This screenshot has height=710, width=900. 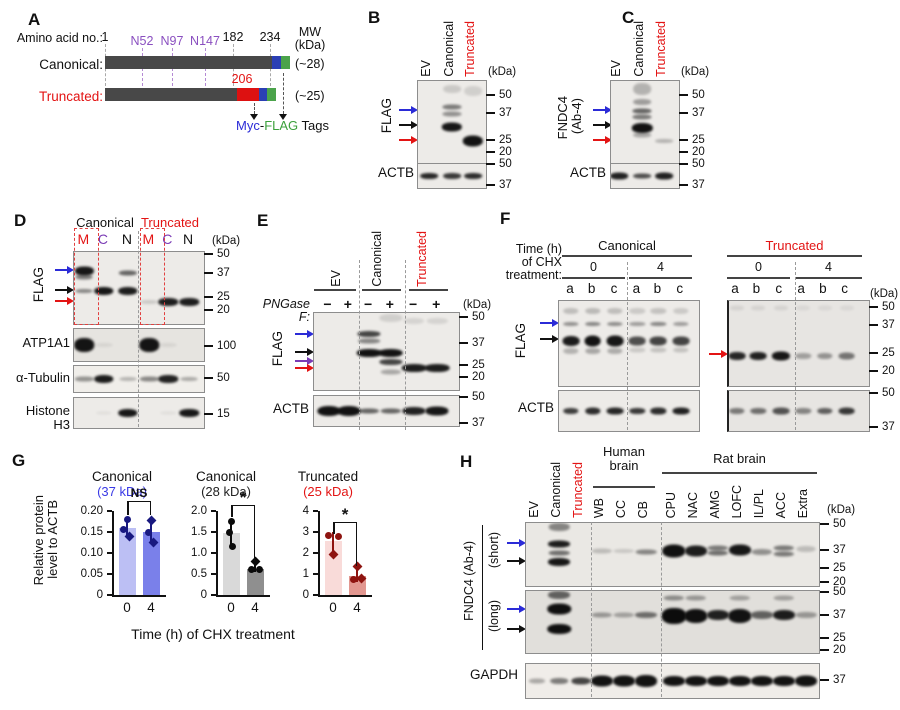 What do you see at coordinates (223, 310) in the screenshot?
I see `mw-tick-label: 20` at bounding box center [223, 310].